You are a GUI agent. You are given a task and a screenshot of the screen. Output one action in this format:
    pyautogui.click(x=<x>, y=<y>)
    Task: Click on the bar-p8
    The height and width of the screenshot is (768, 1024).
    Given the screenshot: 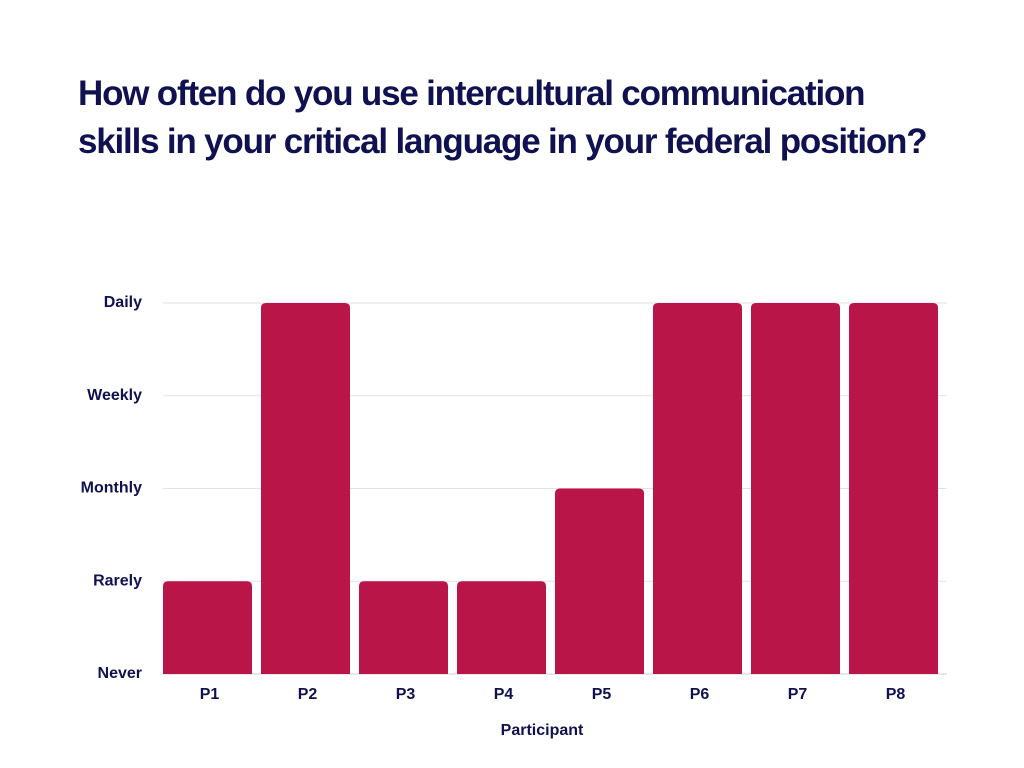 What is the action you would take?
    pyautogui.click(x=893, y=488)
    